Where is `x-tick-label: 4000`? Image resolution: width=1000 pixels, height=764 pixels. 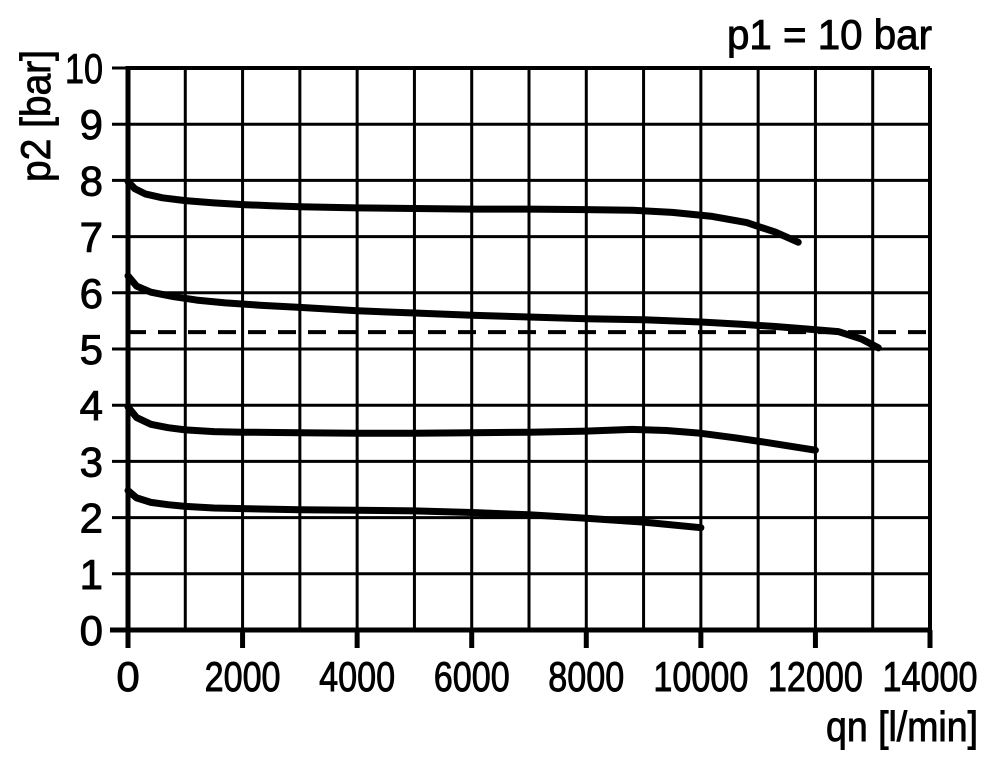 x-tick-label: 4000 is located at coordinates (357, 676).